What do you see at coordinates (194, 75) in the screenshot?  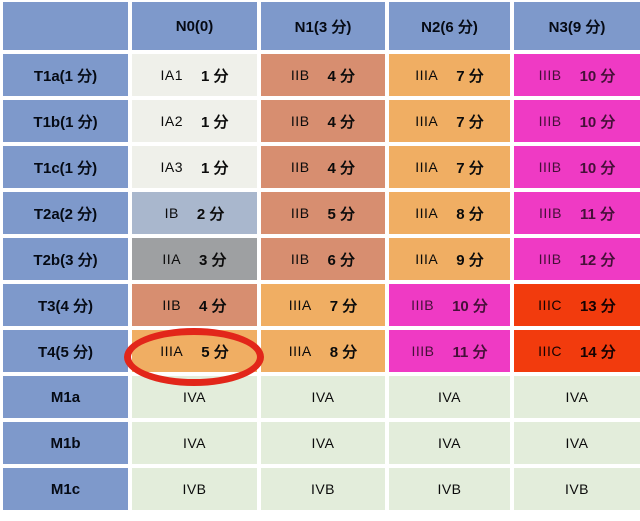 I see `cell-t1a-n0: IA1 1 分` at bounding box center [194, 75].